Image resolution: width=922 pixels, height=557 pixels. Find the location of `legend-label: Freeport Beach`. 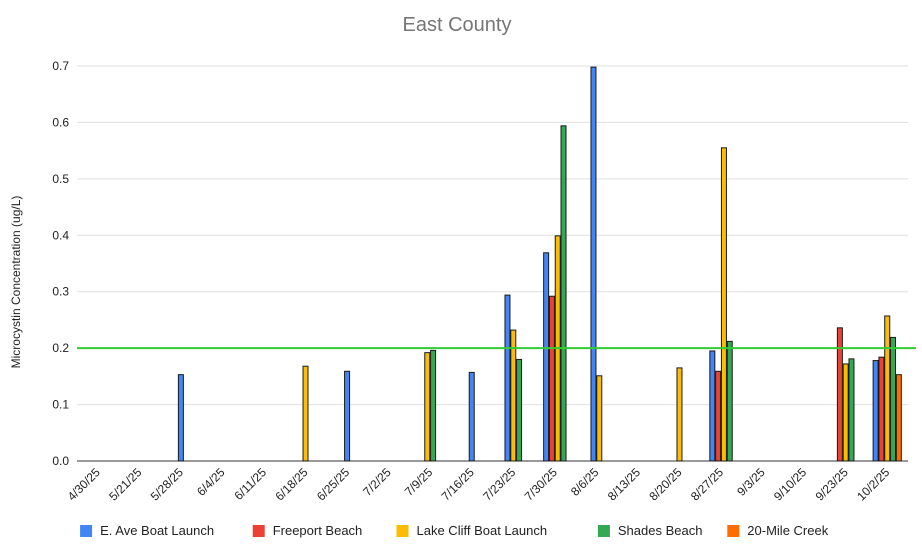

legend-label: Freeport Beach is located at coordinates (318, 530).